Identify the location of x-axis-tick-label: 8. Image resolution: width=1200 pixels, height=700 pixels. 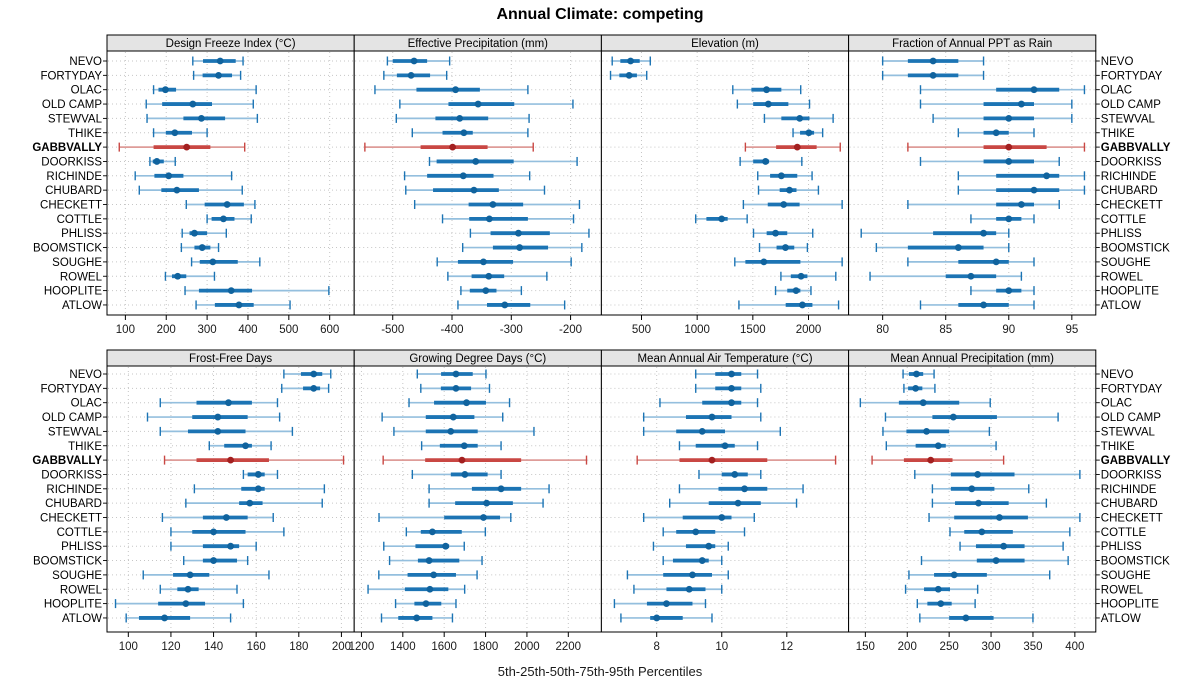
(656, 647).